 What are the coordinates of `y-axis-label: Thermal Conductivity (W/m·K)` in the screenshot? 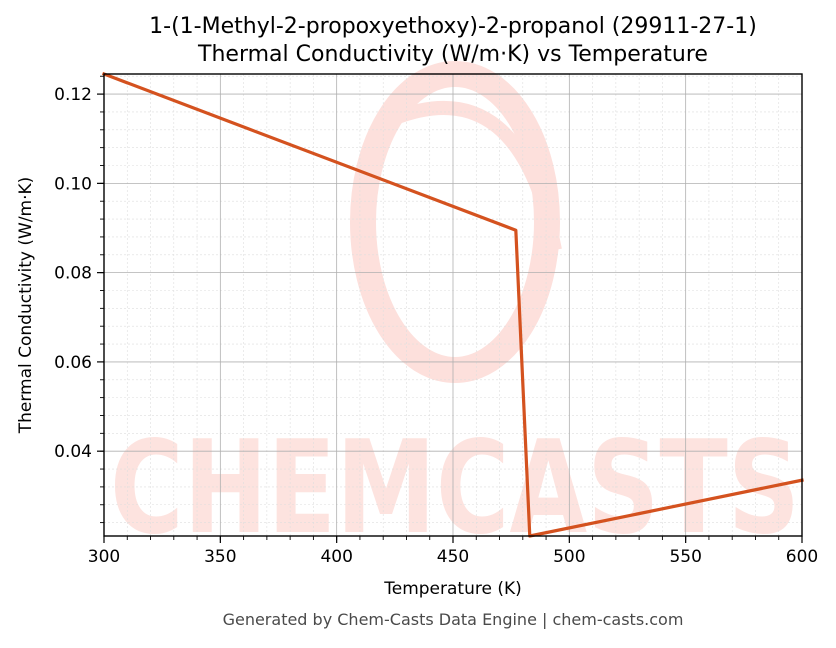 It's located at (26, 306).